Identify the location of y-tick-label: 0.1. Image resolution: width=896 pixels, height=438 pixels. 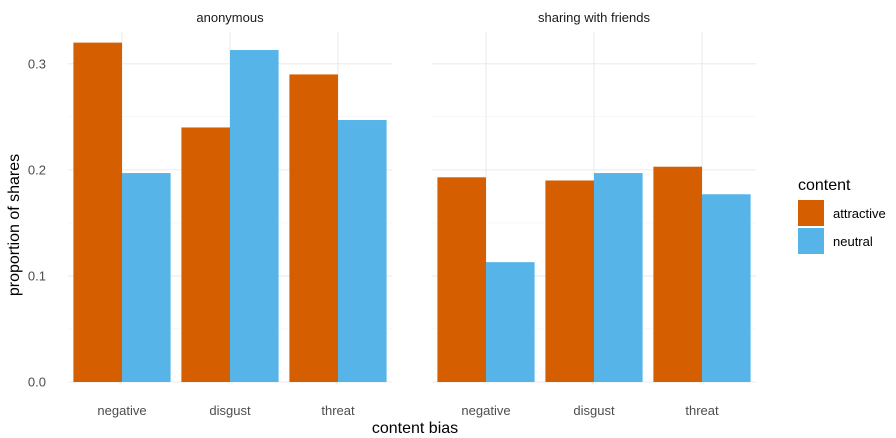
(37, 275).